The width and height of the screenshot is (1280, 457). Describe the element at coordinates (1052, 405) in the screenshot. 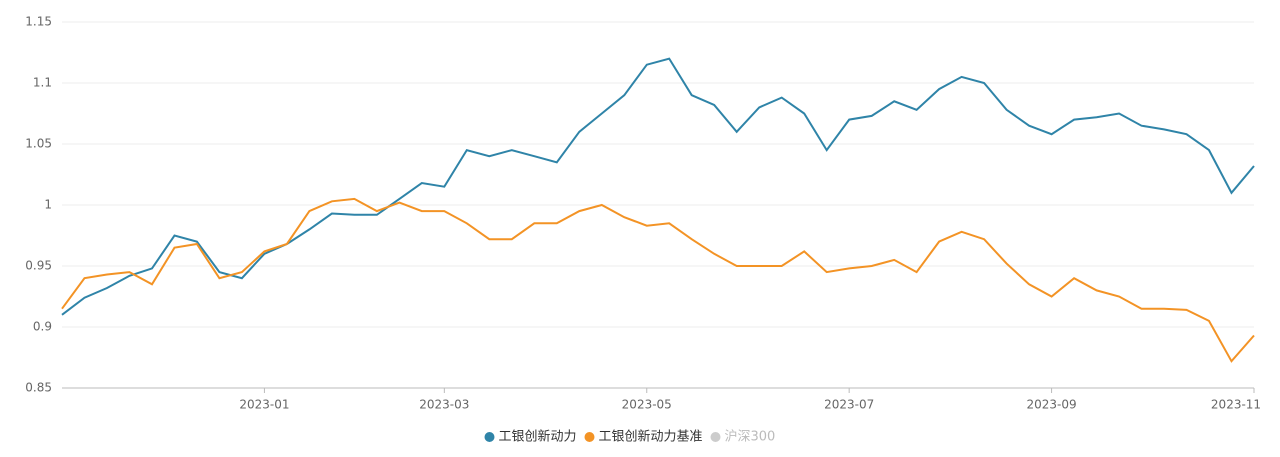

I see `x-tick-label: 2023-09` at that location.